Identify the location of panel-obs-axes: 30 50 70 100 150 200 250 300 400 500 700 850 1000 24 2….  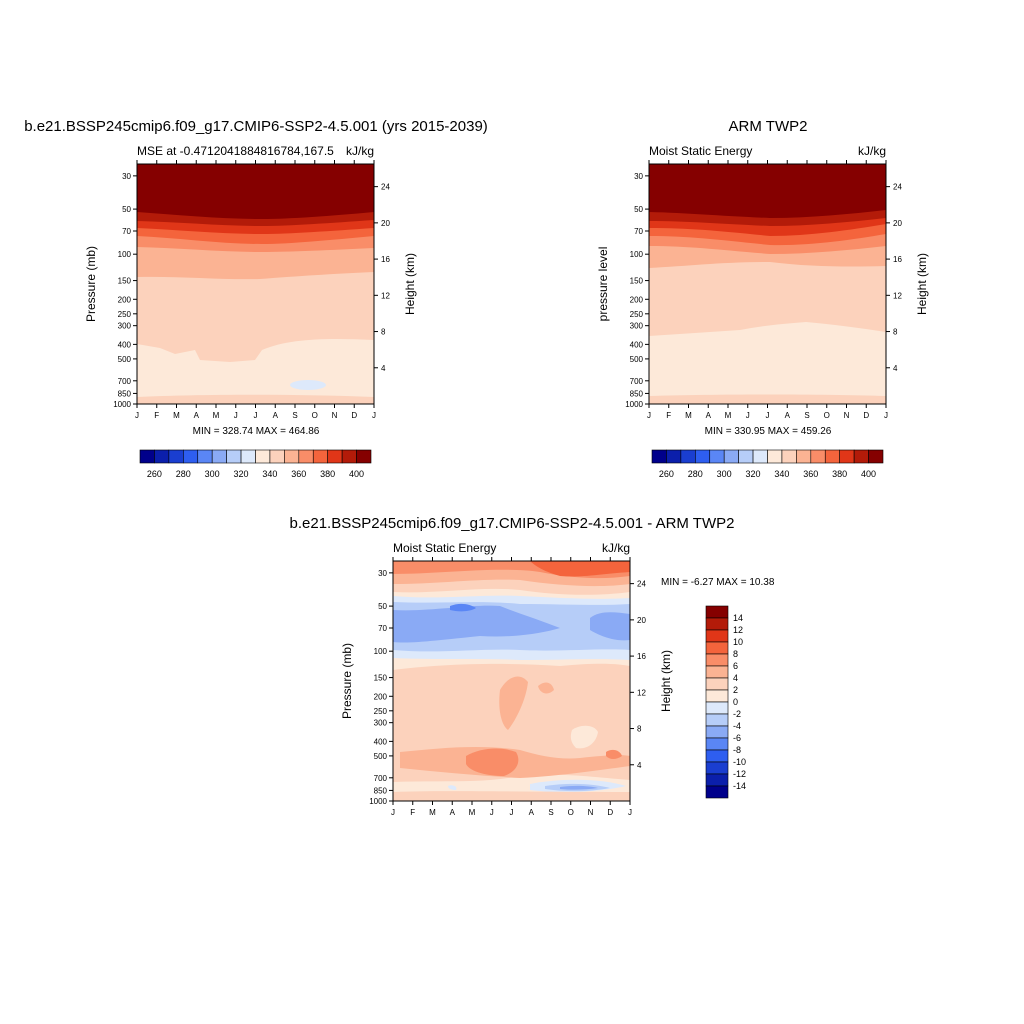
(763, 290).